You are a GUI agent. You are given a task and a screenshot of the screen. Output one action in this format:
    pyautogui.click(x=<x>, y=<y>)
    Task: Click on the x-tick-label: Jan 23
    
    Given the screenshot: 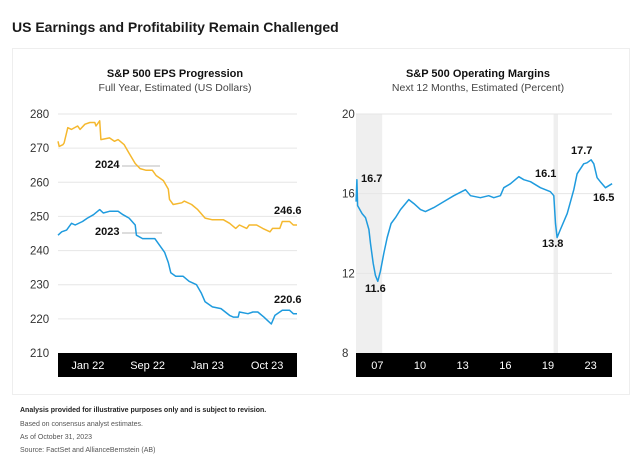 What is the action you would take?
    pyautogui.click(x=207, y=366)
    